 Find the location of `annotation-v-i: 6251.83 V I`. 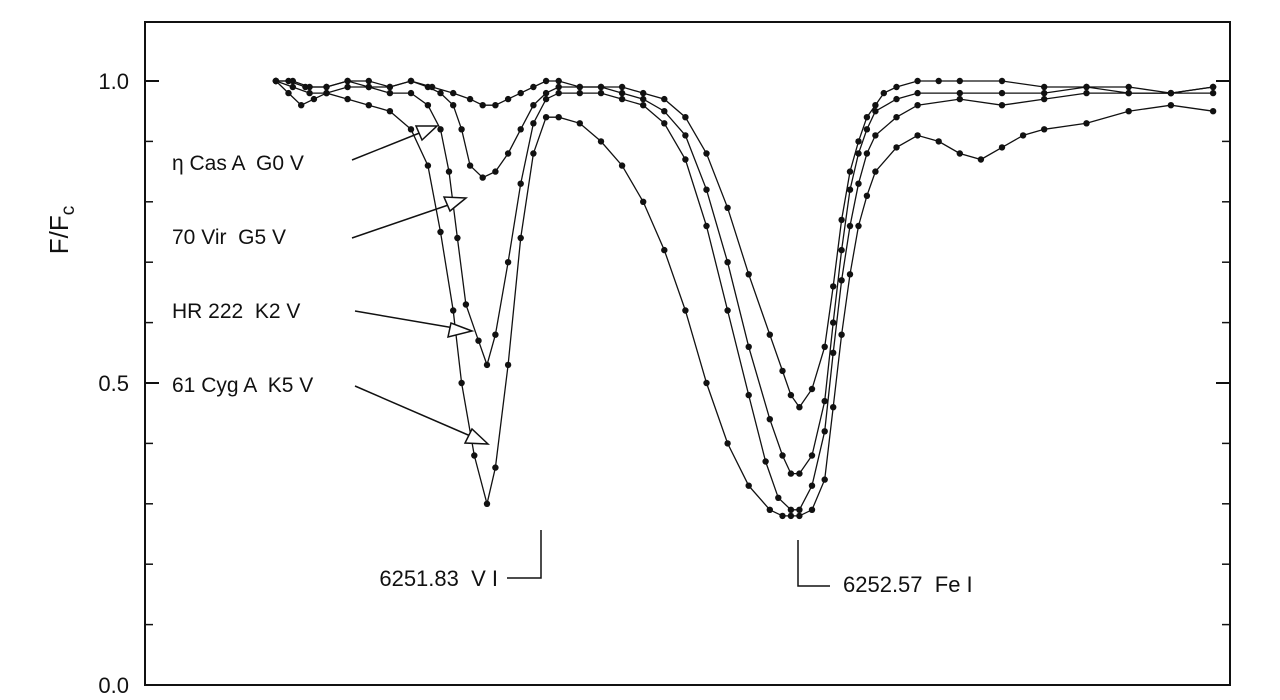

annotation-v-i: 6251.83 V I is located at coordinates (460, 560).